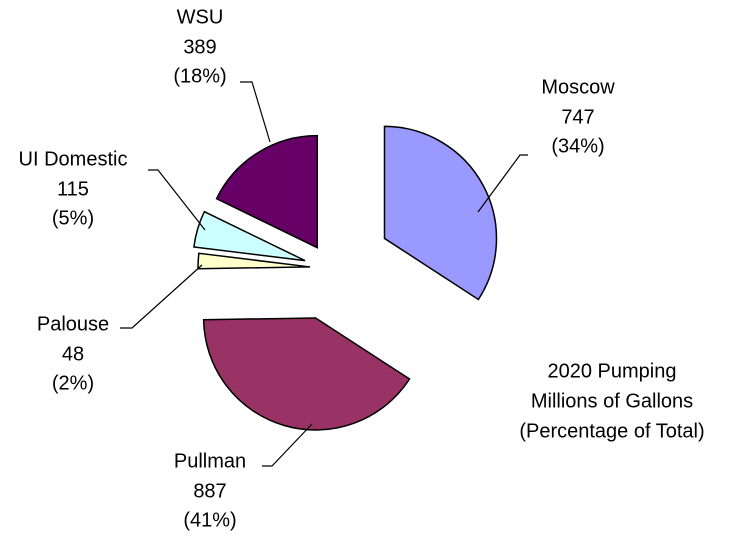 The height and width of the screenshot is (544, 730). I want to click on slice-percent: (18%), so click(199, 76).